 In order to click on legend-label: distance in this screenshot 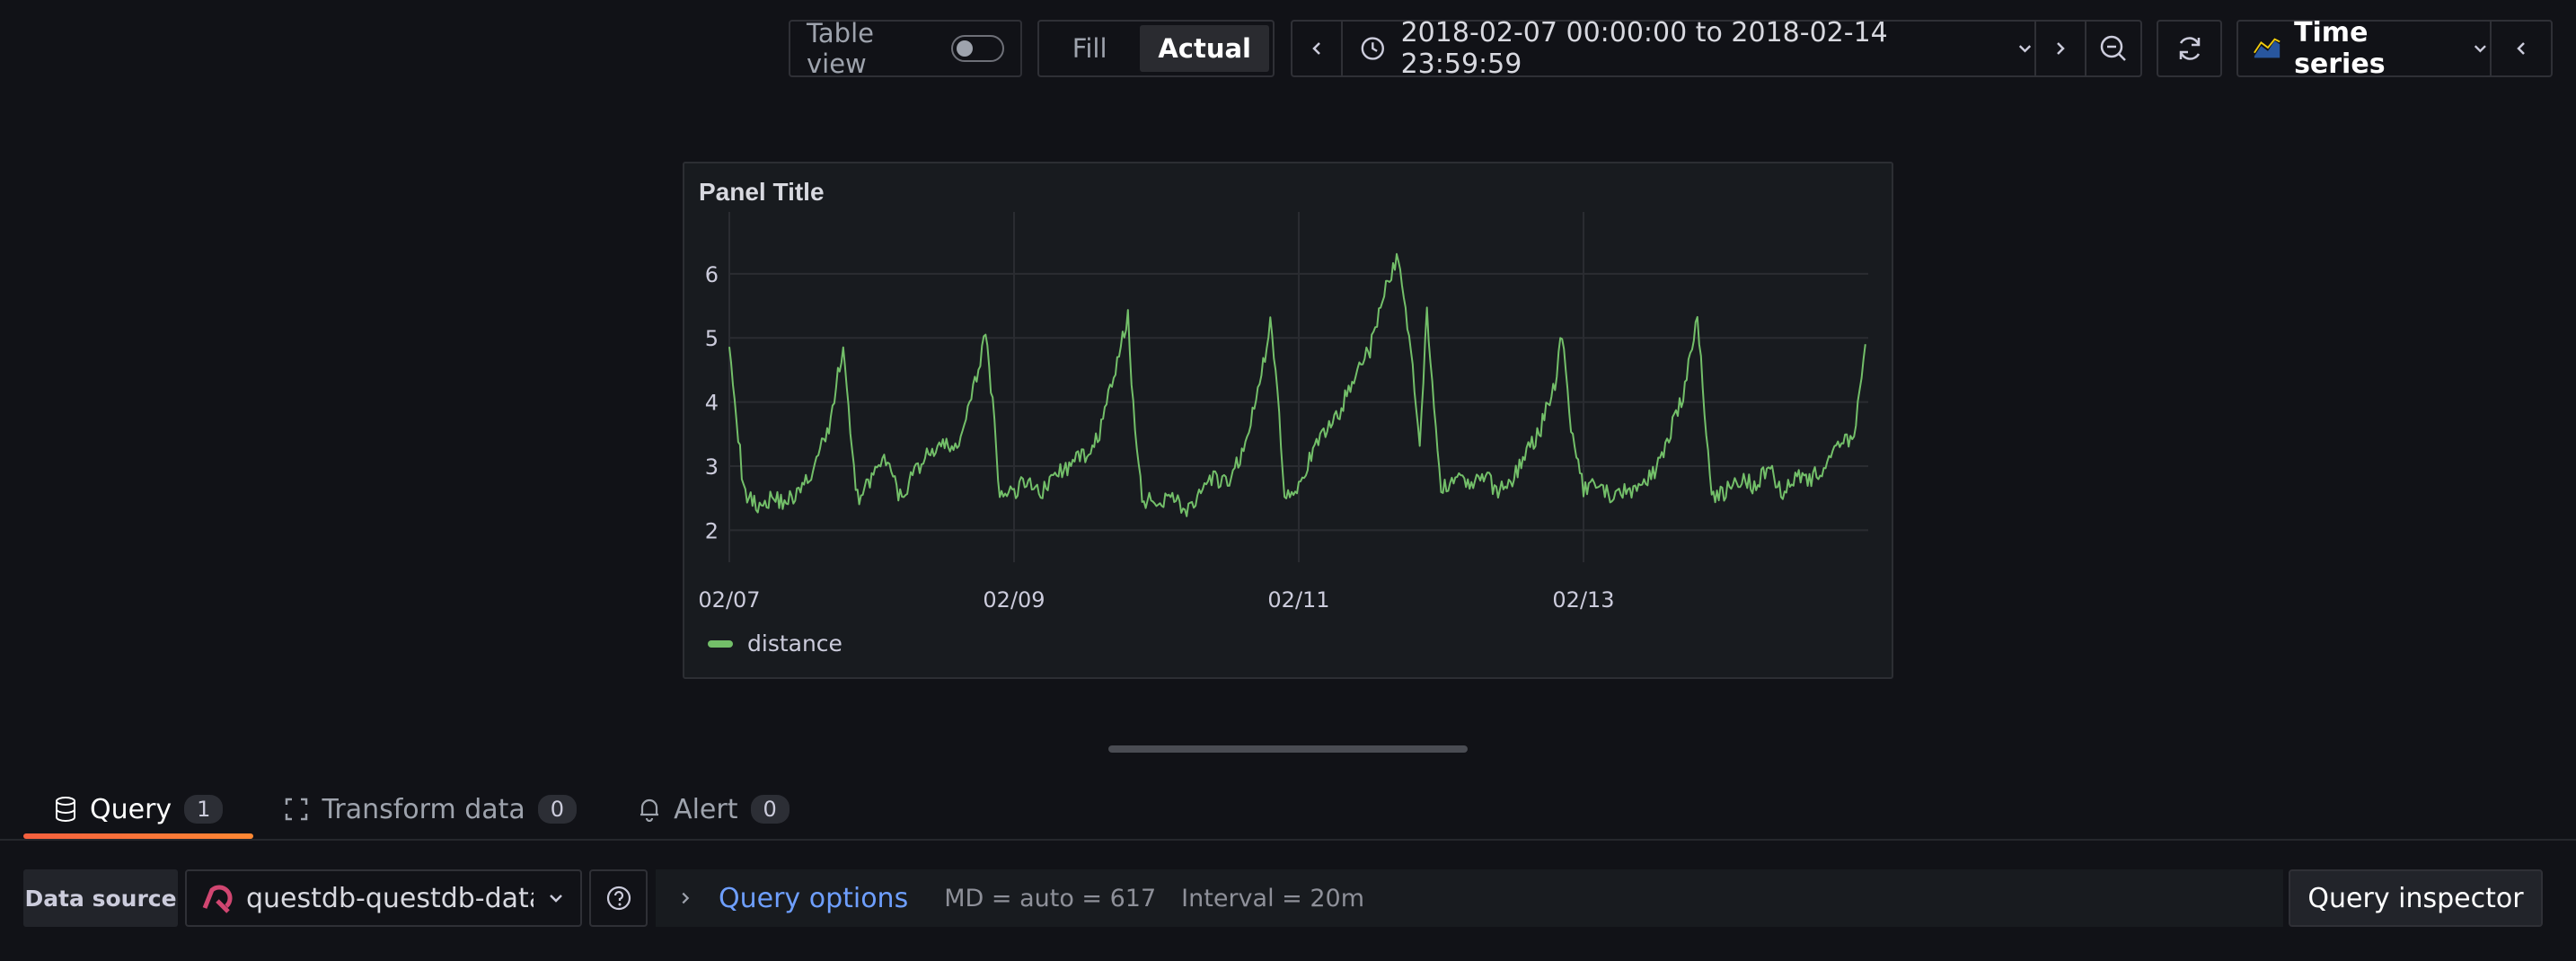, I will do `click(794, 643)`.